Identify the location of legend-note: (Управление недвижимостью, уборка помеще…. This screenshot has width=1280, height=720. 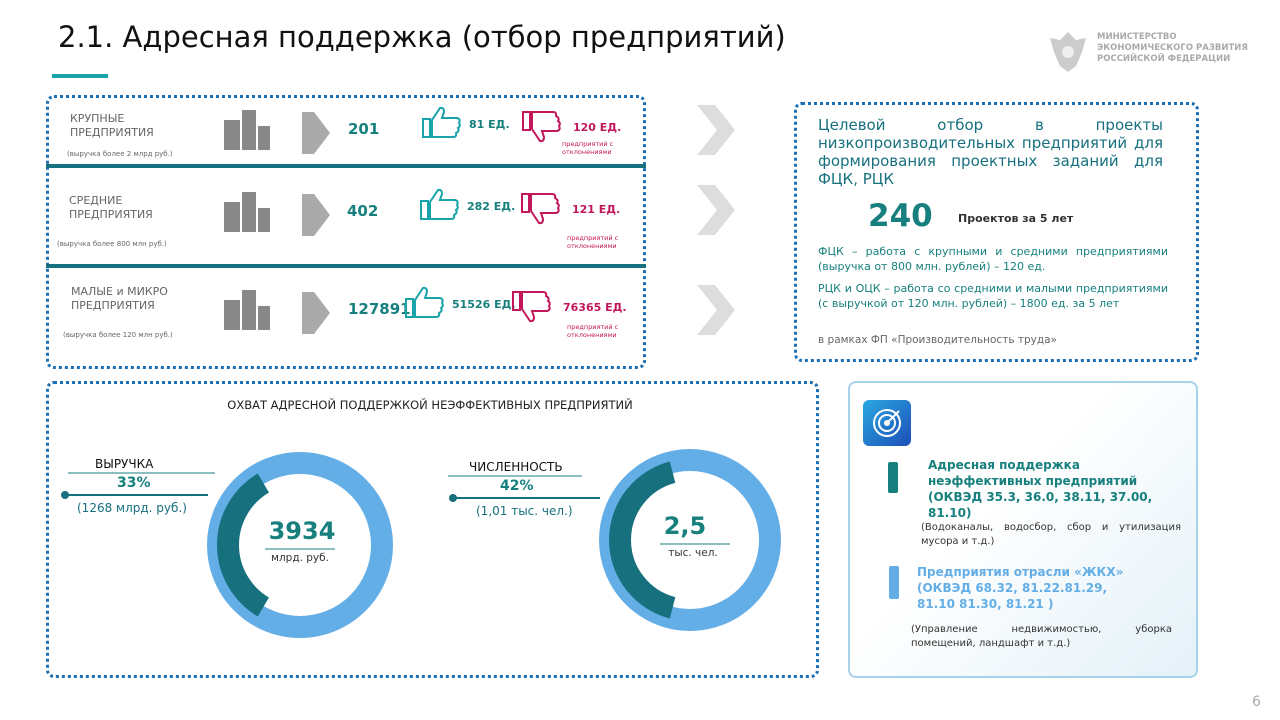
(1041, 636).